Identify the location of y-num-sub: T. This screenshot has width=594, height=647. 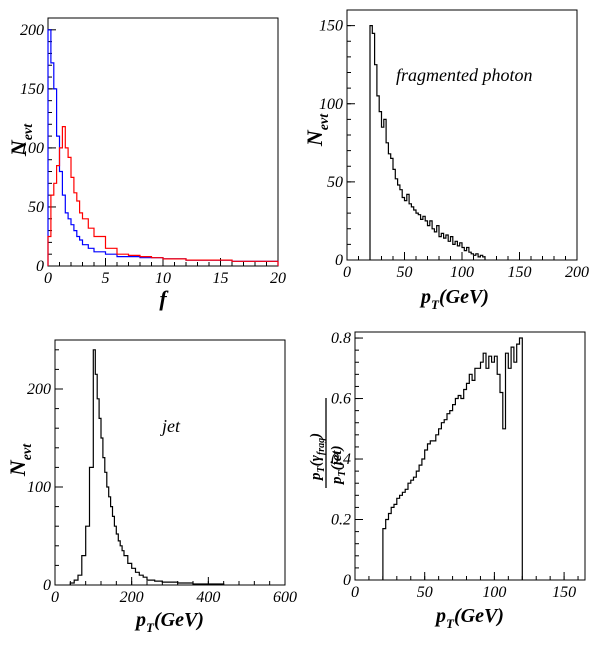
(321, 469).